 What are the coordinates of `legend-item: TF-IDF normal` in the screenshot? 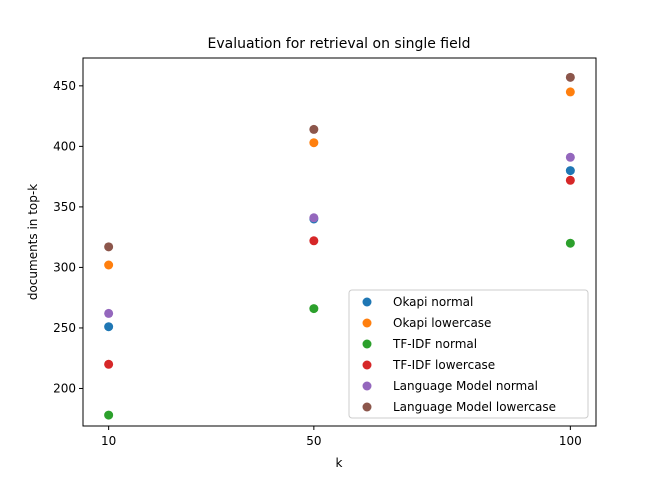 It's located at (419, 344).